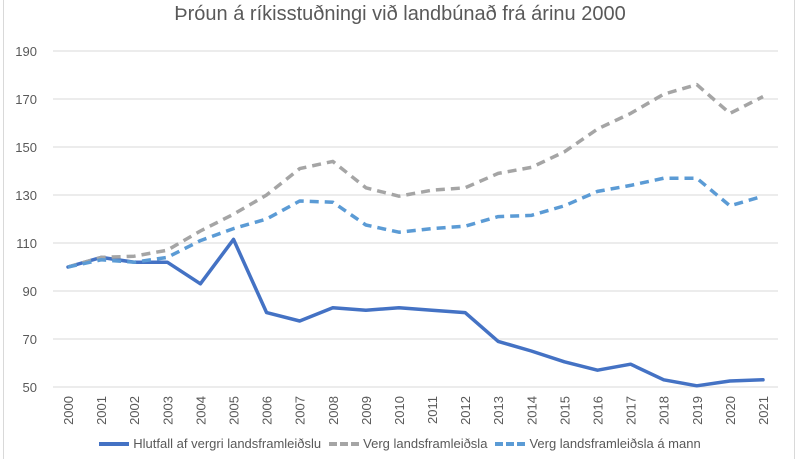 The height and width of the screenshot is (460, 800). What do you see at coordinates (510, 443) in the screenshot?
I see `legend-swatch-dashed-lightblue` at bounding box center [510, 443].